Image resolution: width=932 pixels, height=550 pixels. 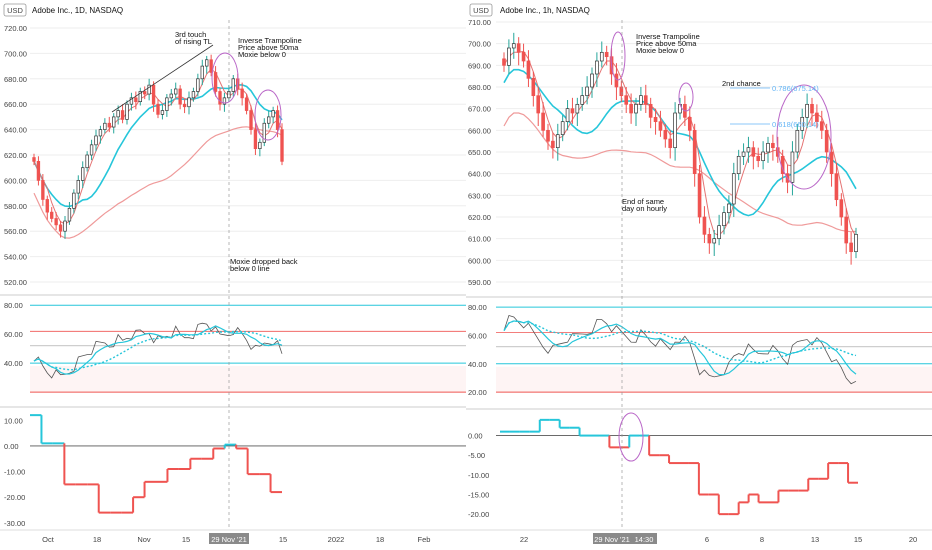 I want to click on fib-level-label: 0.618(660.14), so click(x=795, y=124).